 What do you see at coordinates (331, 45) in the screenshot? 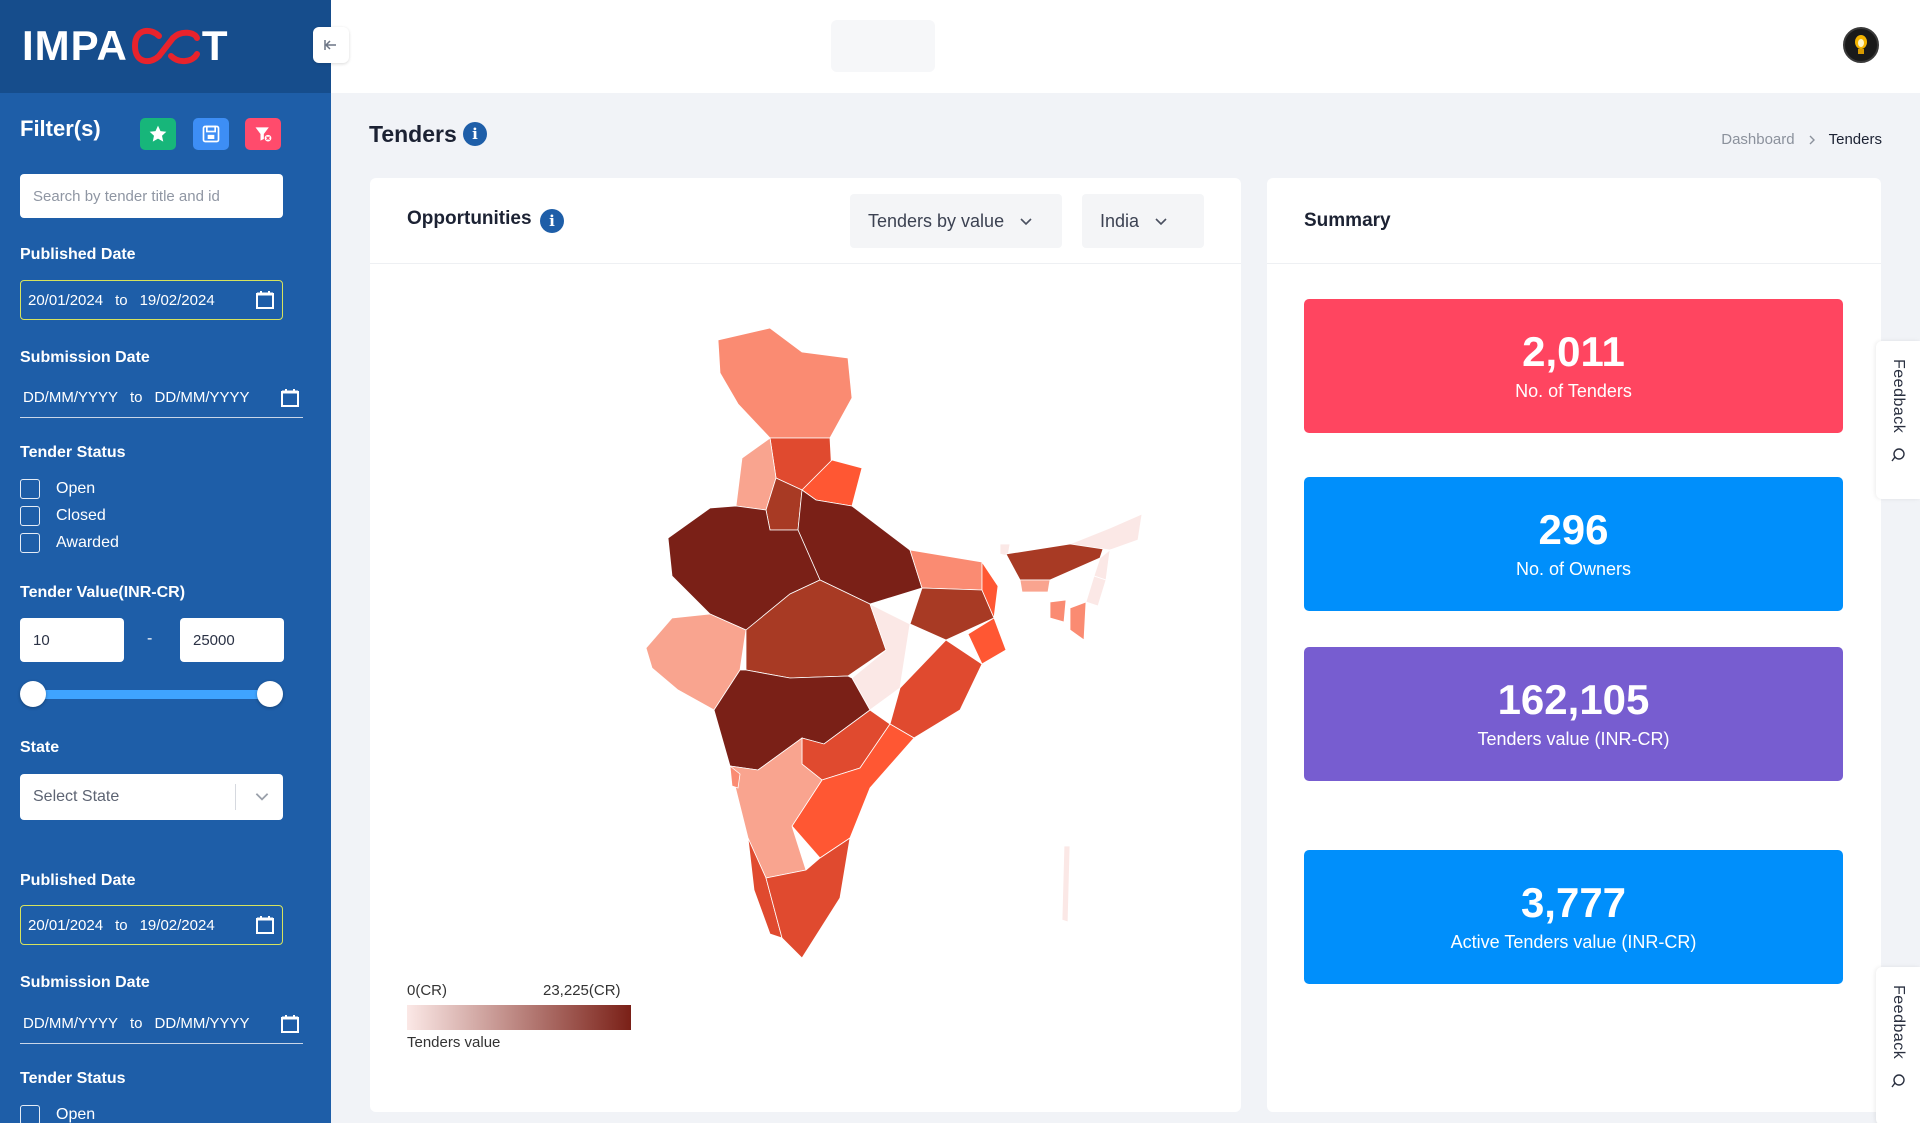
I see `collapse-sidebar-button` at bounding box center [331, 45].